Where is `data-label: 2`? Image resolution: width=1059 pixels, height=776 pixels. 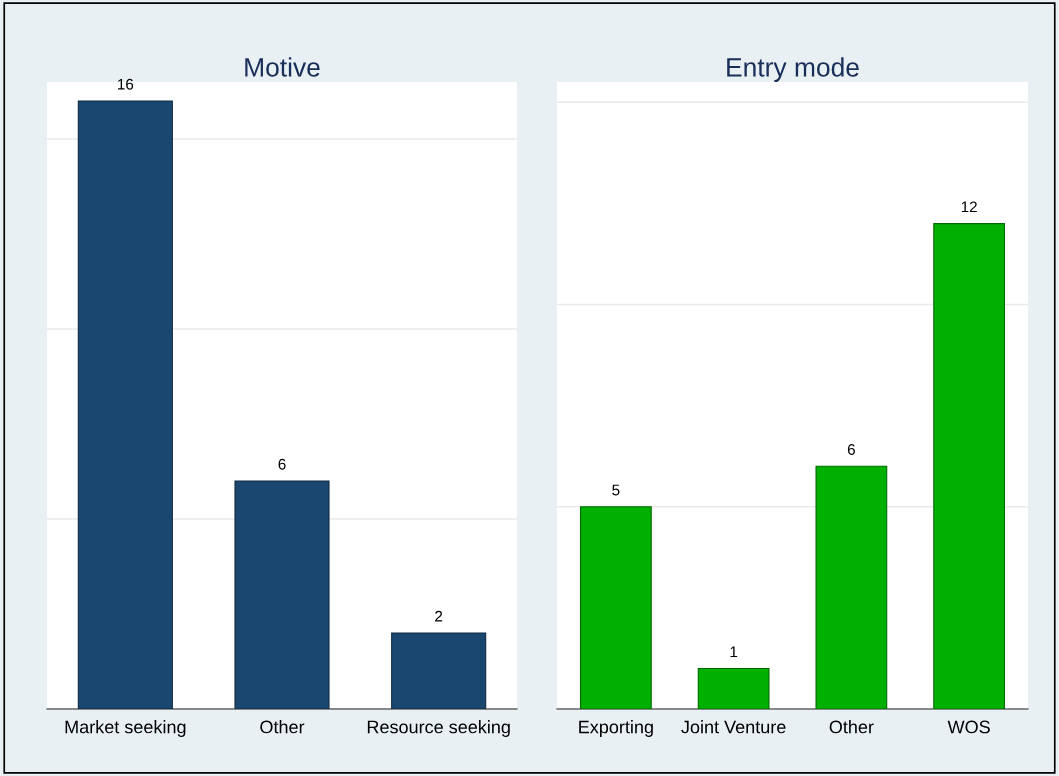 data-label: 2 is located at coordinates (439, 616).